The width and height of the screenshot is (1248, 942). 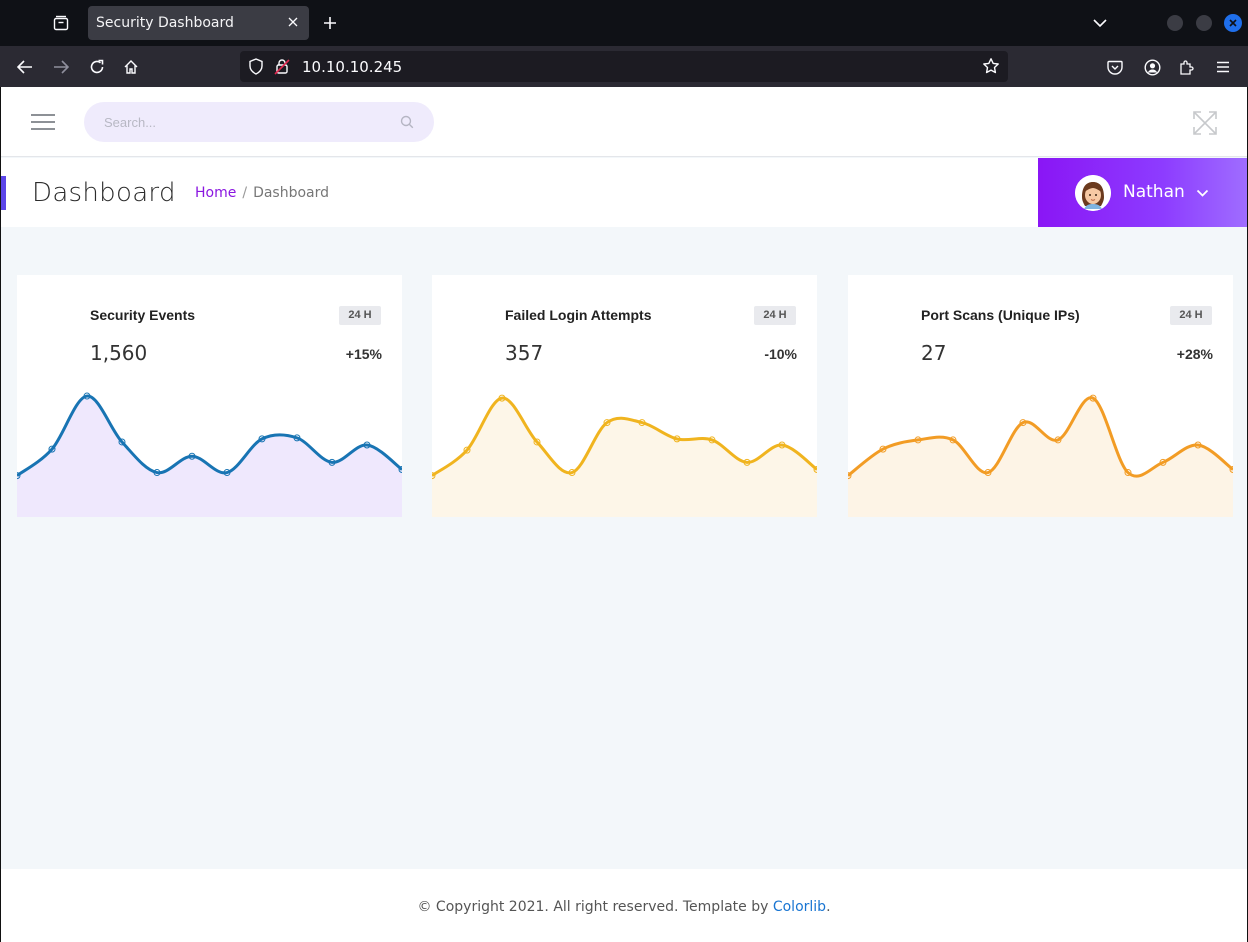 What do you see at coordinates (780, 354) in the screenshot?
I see `card-change: -10%` at bounding box center [780, 354].